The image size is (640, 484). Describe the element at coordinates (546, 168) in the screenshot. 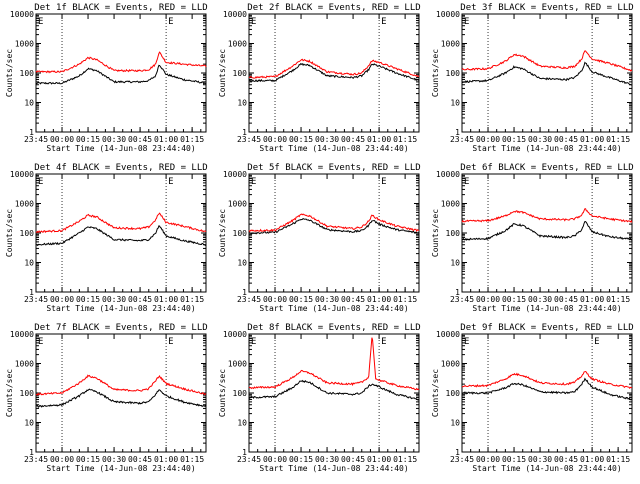

I see `panel-title: Det 6f BLACK = Events, RED = LLD` at that location.